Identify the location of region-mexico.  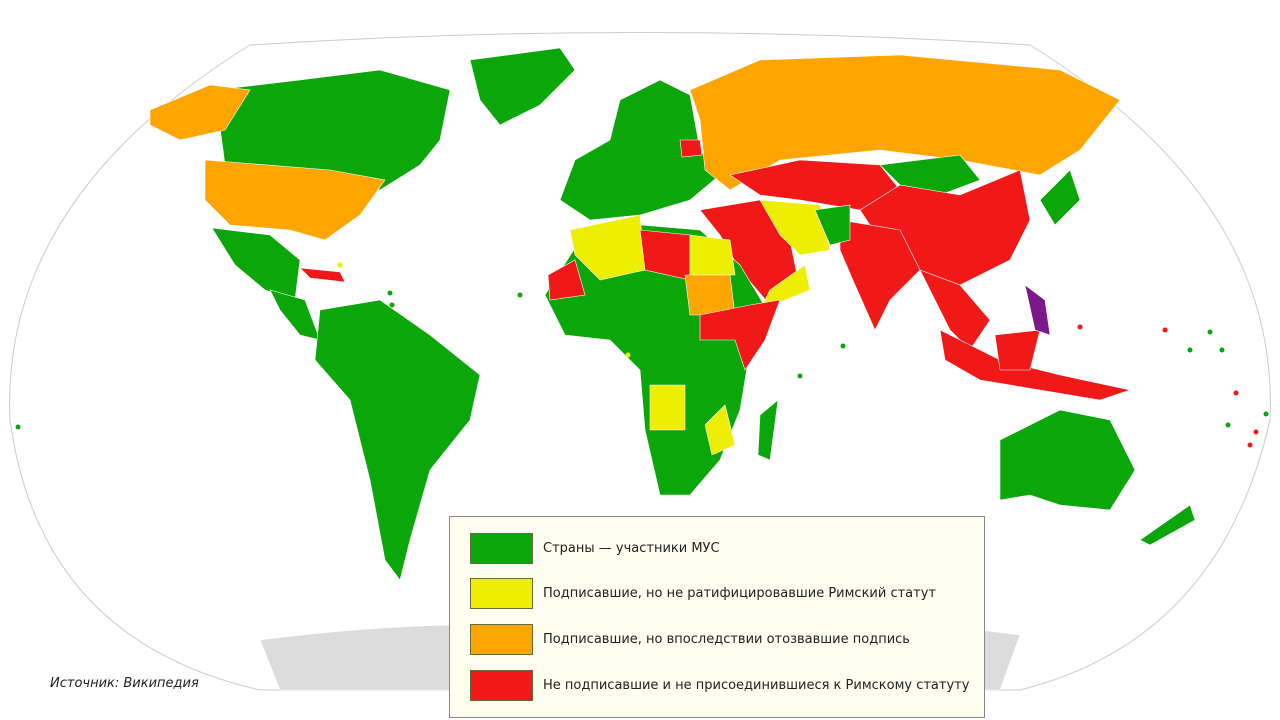
(256, 264).